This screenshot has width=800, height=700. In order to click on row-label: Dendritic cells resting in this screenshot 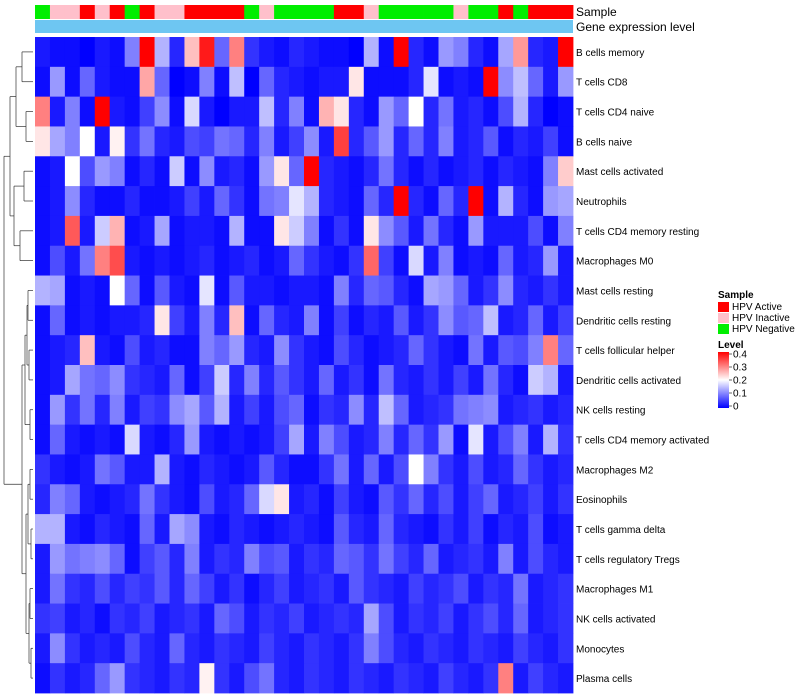, I will do `click(623, 321)`.